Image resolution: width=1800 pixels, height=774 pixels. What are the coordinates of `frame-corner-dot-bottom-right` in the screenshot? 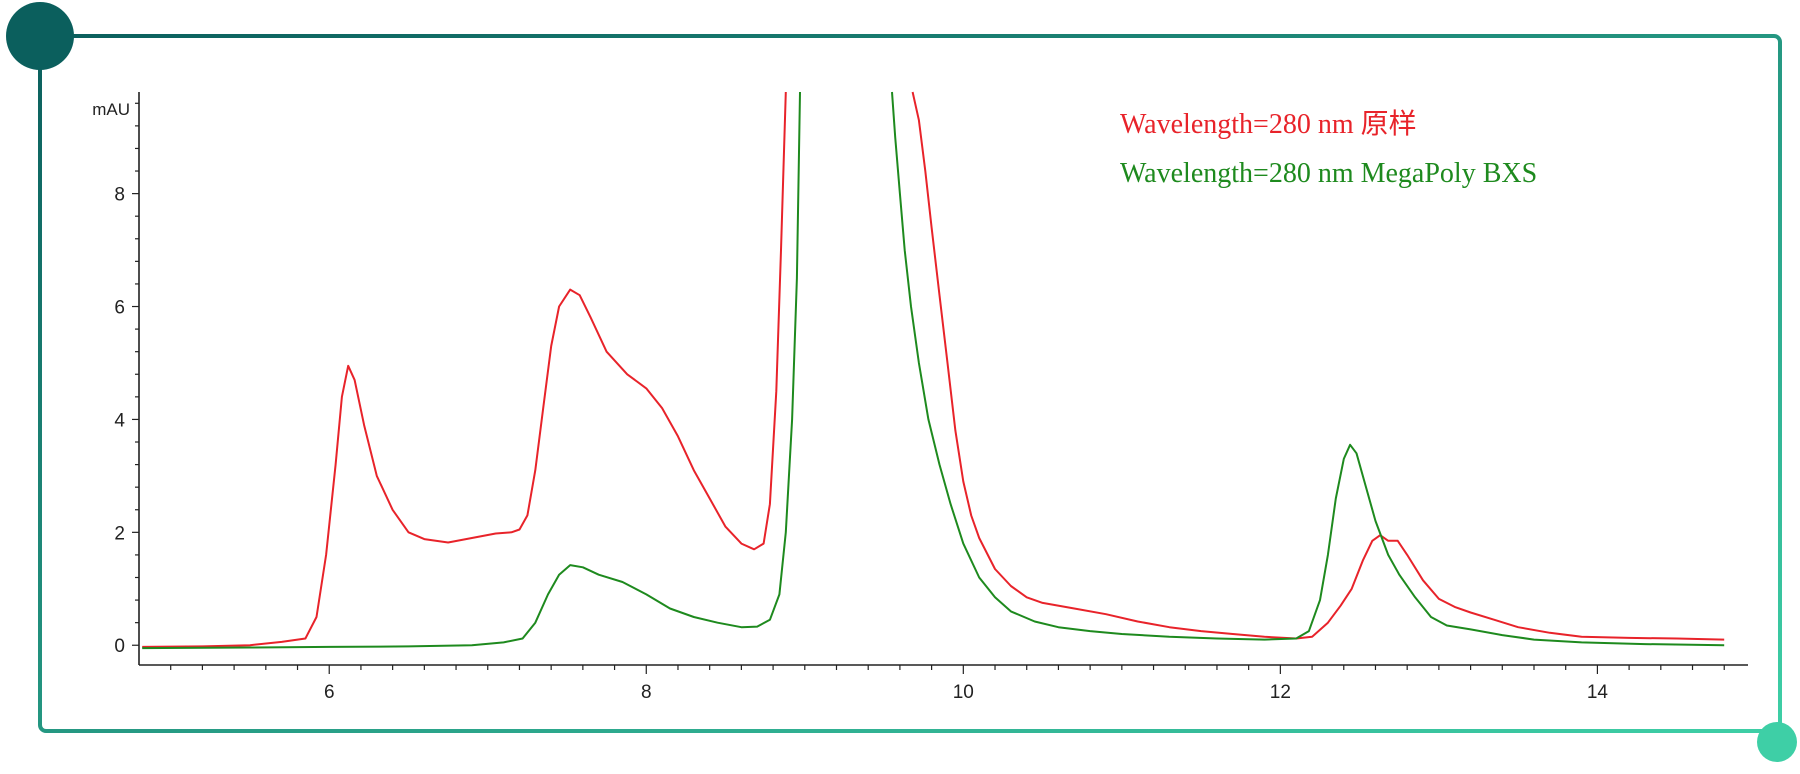 It's located at (1777, 742).